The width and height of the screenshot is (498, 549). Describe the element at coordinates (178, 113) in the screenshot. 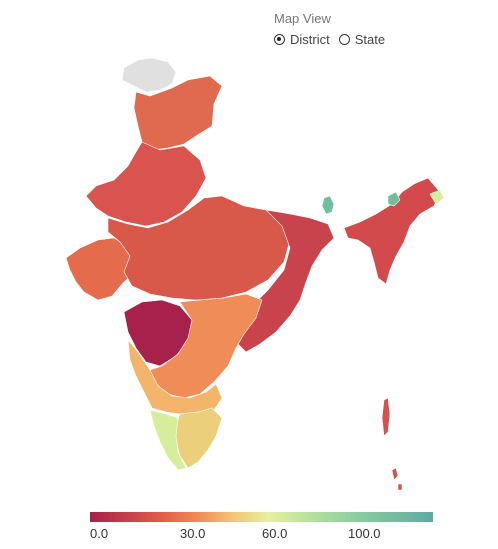

I see `region-north` at that location.